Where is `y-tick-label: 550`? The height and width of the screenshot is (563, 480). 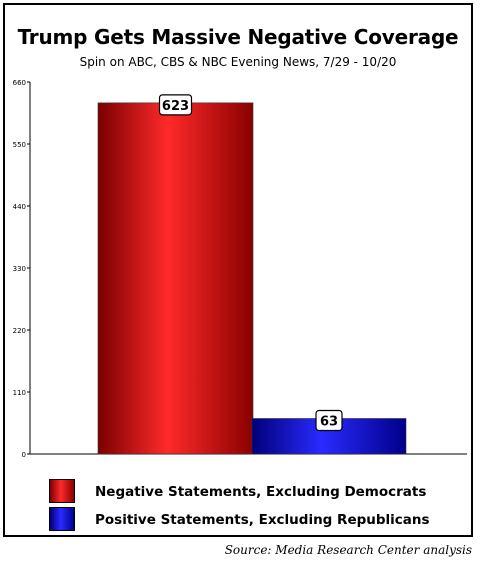
y-tick-label: 550 is located at coordinates (19, 145).